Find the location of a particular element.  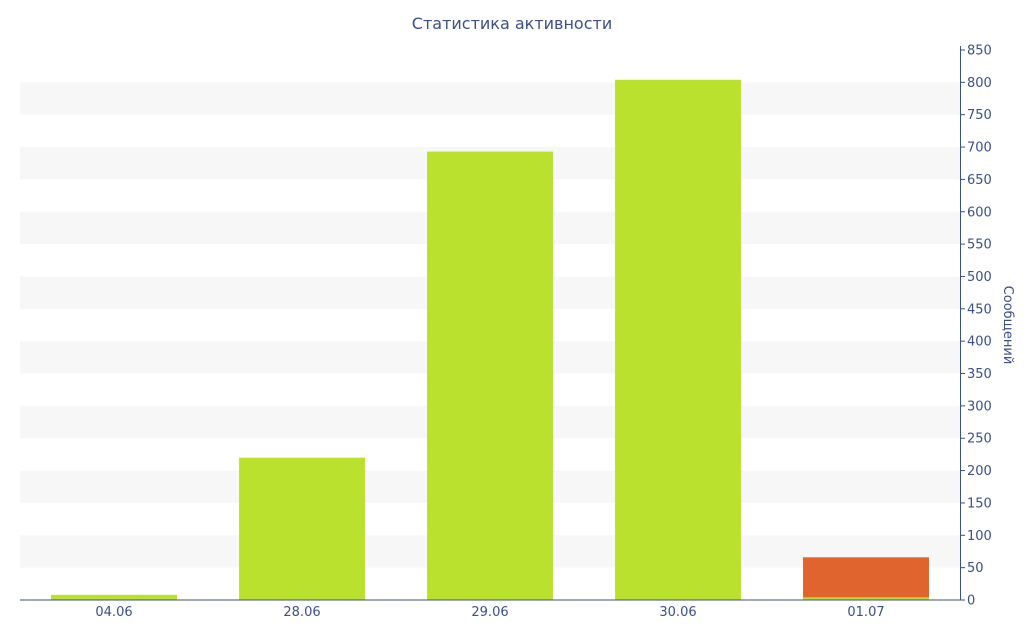

x-tick-label: 28.06 is located at coordinates (301, 612).